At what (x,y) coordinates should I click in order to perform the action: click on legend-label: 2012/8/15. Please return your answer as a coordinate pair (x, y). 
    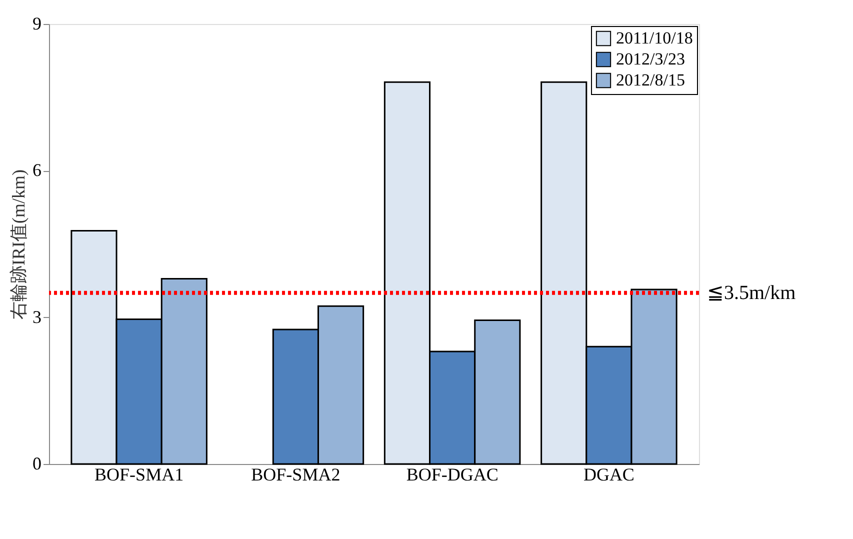
    Looking at the image, I should click on (650, 80).